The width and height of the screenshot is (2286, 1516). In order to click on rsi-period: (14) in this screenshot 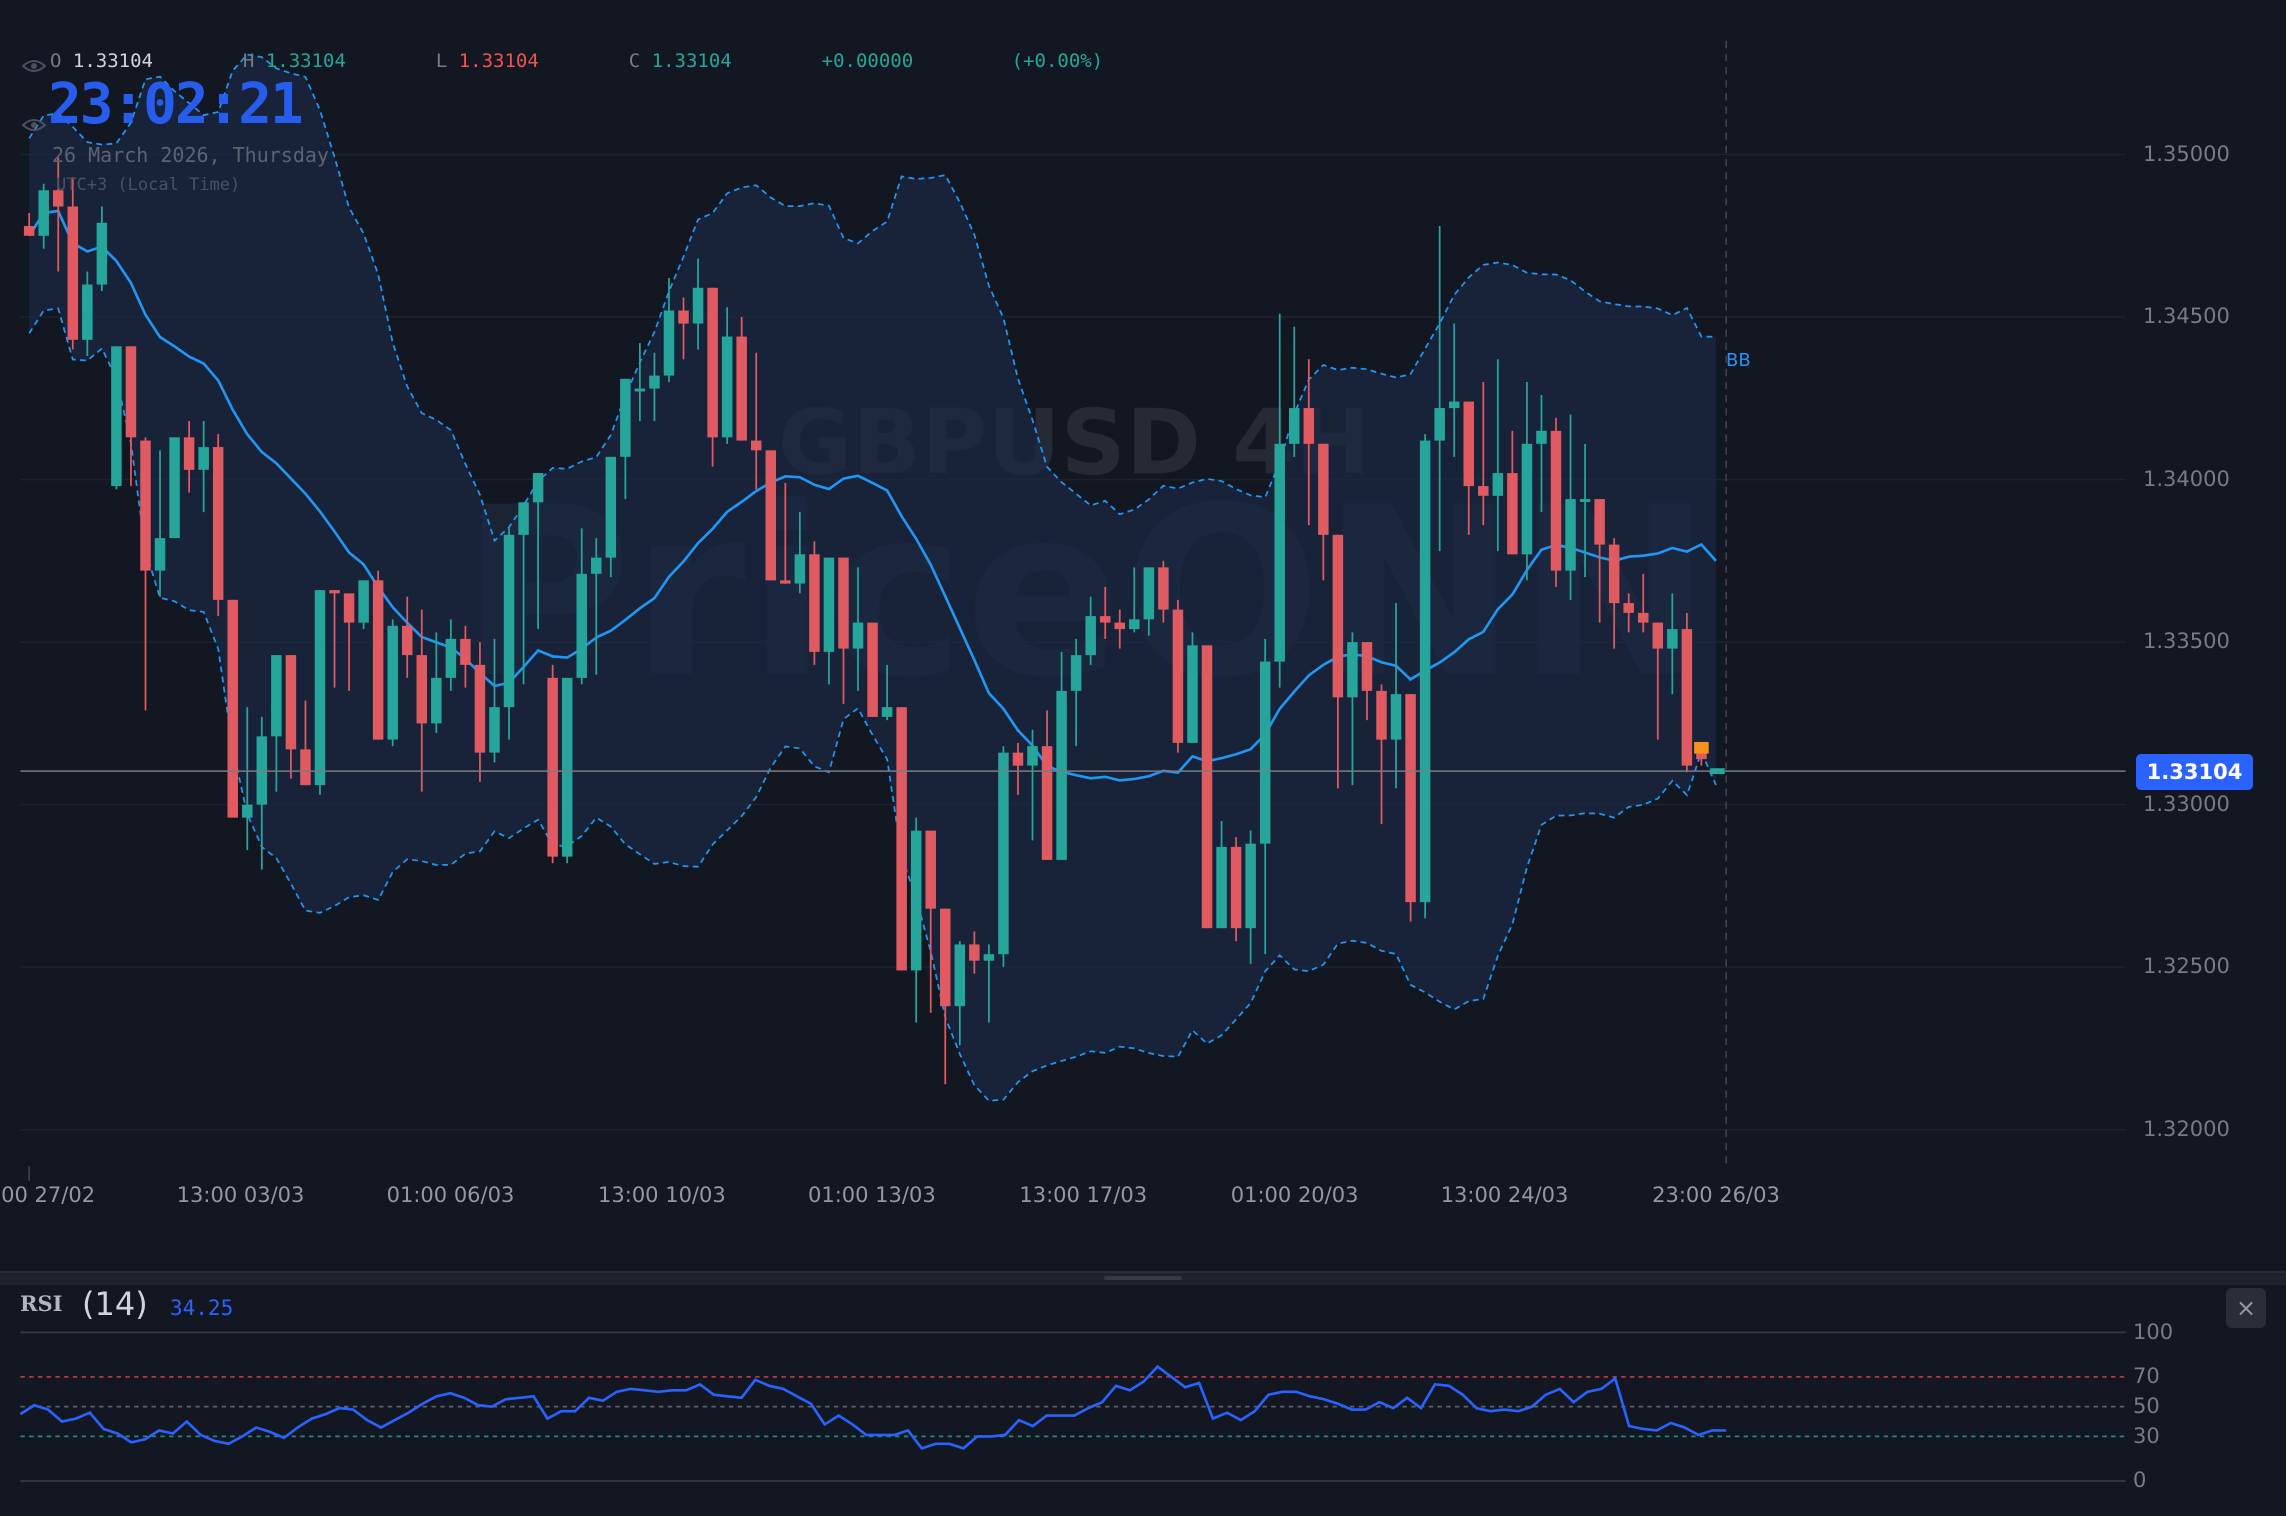, I will do `click(115, 1304)`.